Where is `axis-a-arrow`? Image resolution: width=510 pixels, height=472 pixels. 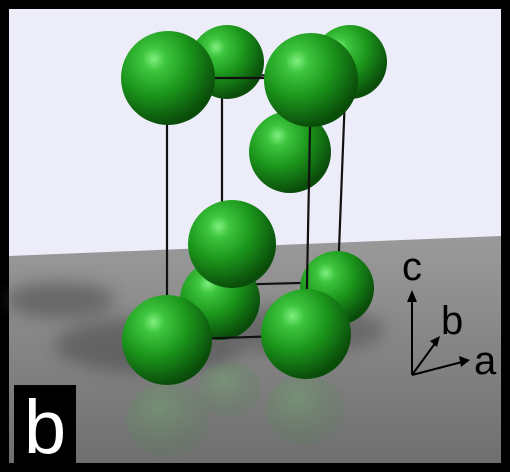
axis-a-arrow is located at coordinates (437, 368).